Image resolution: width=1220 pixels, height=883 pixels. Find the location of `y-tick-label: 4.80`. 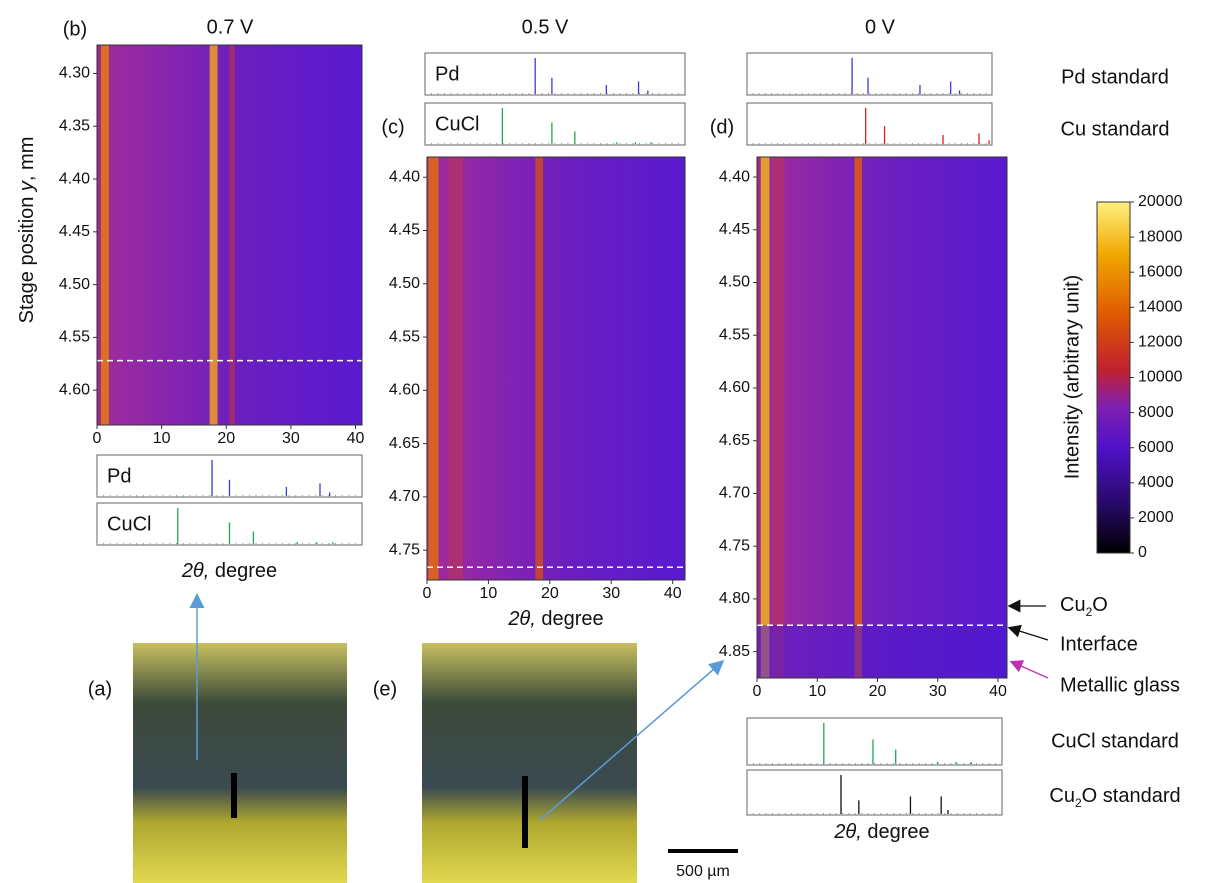

y-tick-label: 4.80 is located at coordinates (734, 598).